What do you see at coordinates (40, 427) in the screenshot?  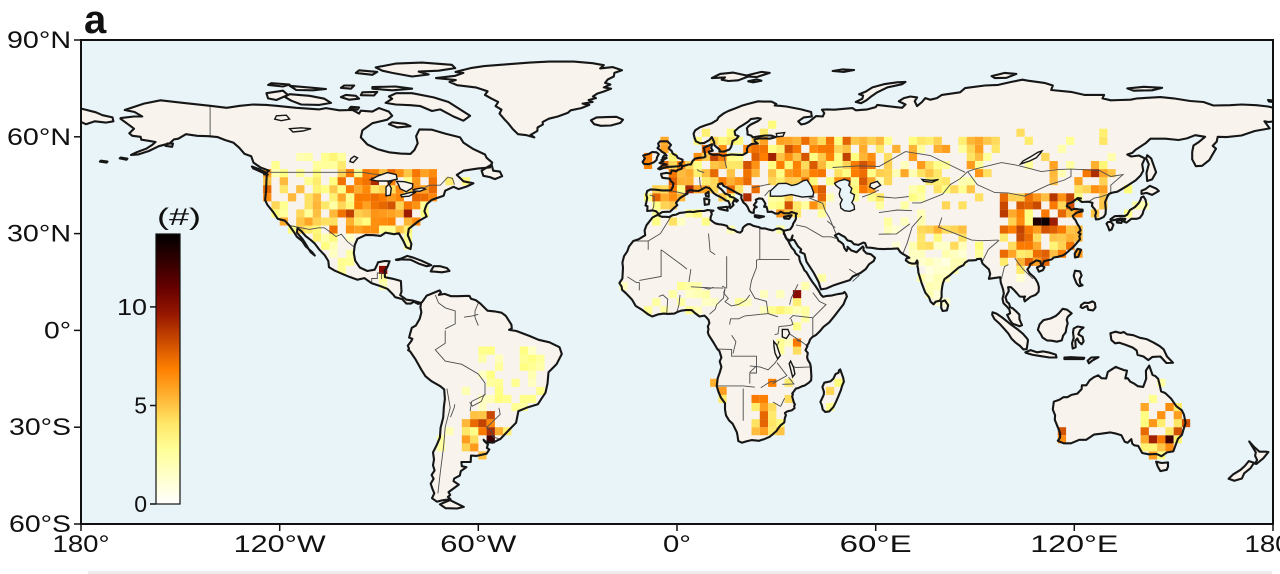 I see `svg-text: 30°S` at bounding box center [40, 427].